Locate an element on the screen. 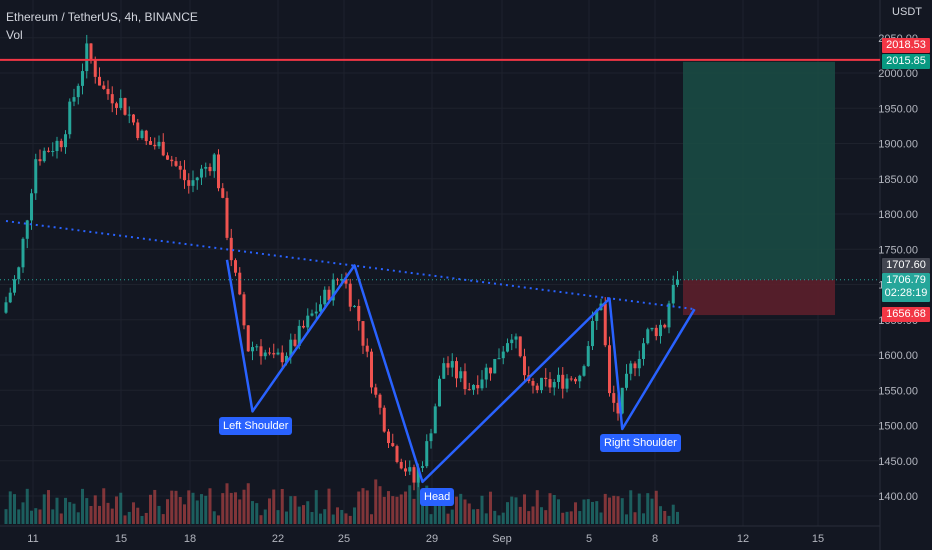  left-shoulder-label: Left Shoulder is located at coordinates (256, 426).